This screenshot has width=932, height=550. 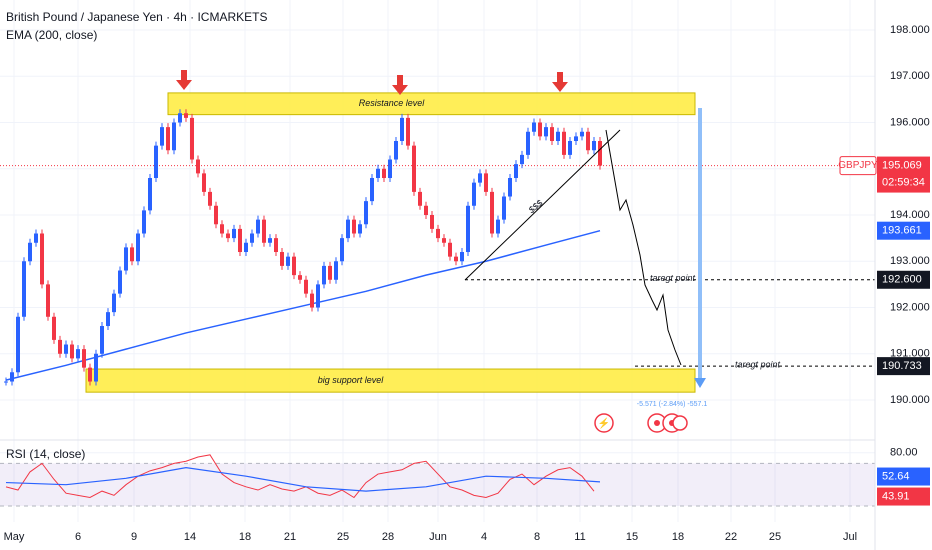 I want to click on rsi-ma-line, so click(x=303, y=479).